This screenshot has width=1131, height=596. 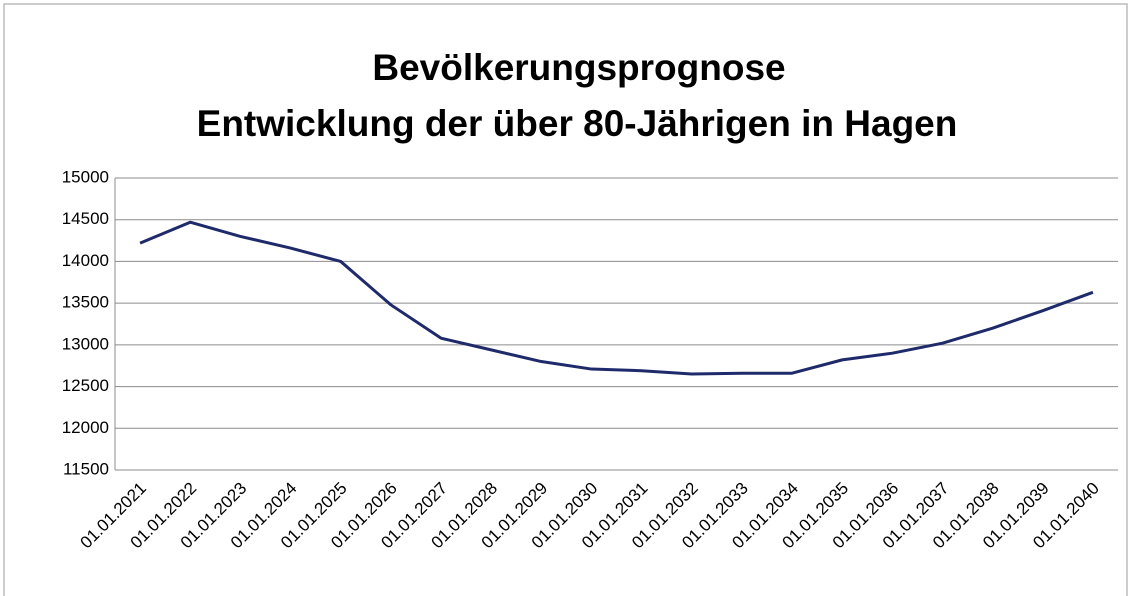 I want to click on chart-title: Bevölkerungsprognose, so click(x=578, y=67).